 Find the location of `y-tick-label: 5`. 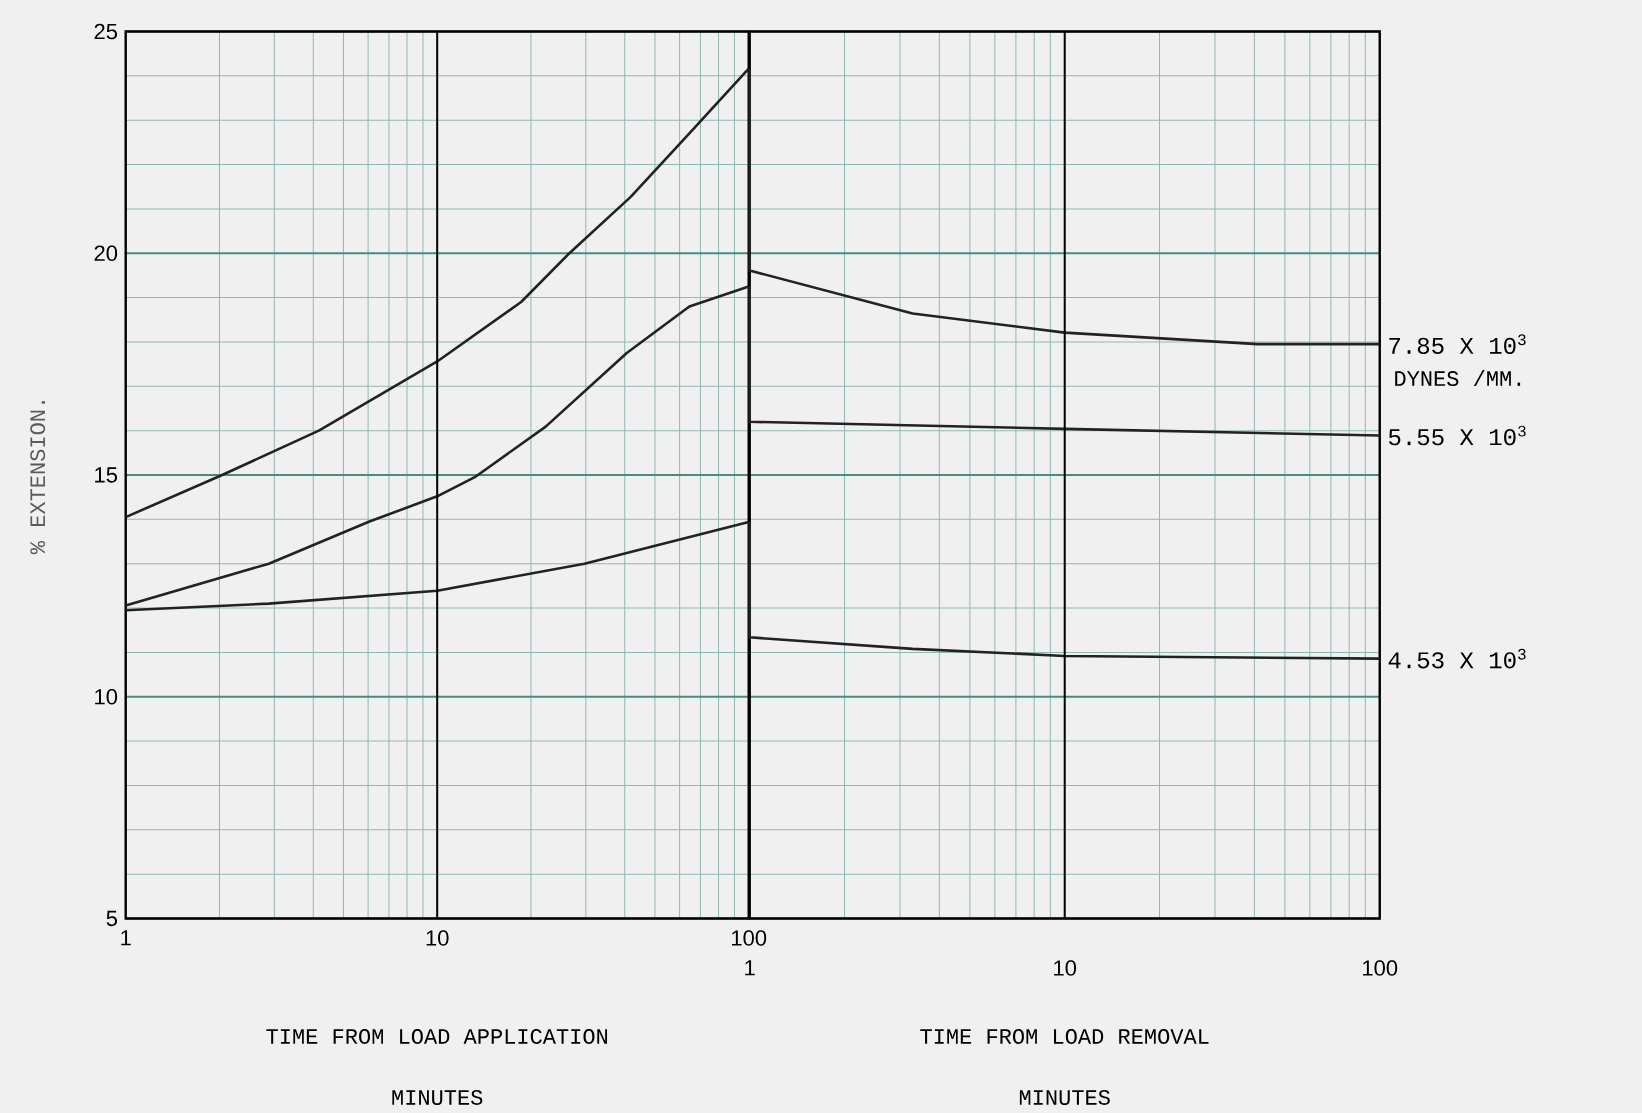

y-tick-label: 5 is located at coordinates (112, 918).